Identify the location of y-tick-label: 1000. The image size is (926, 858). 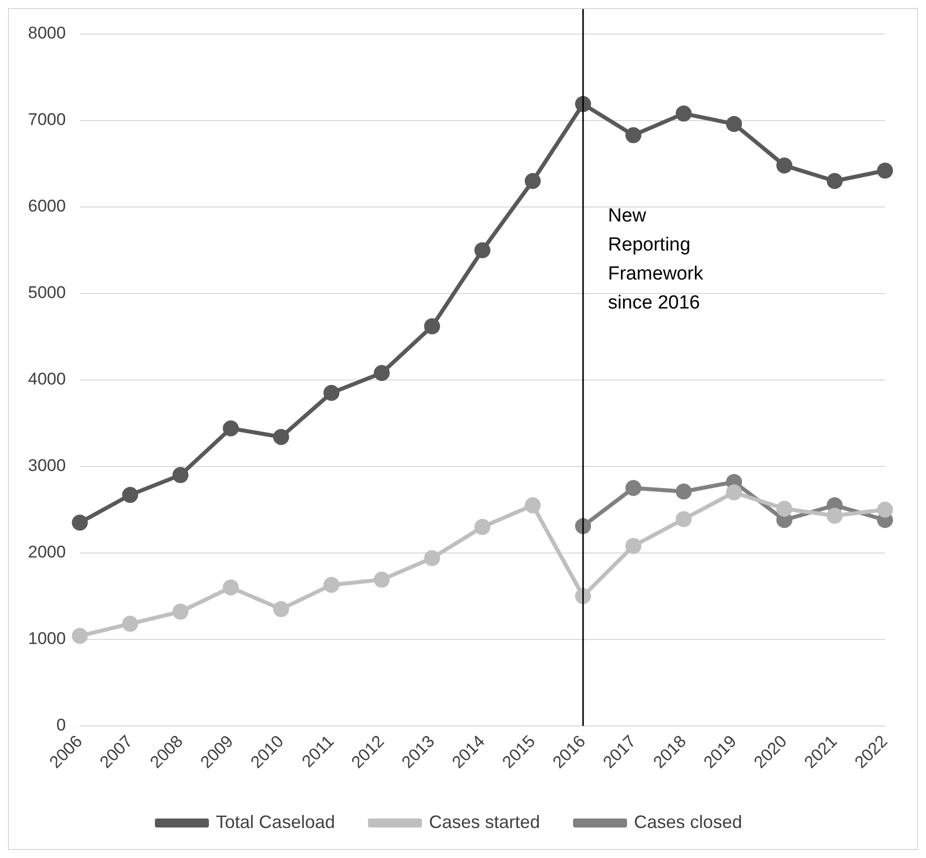
(47, 638).